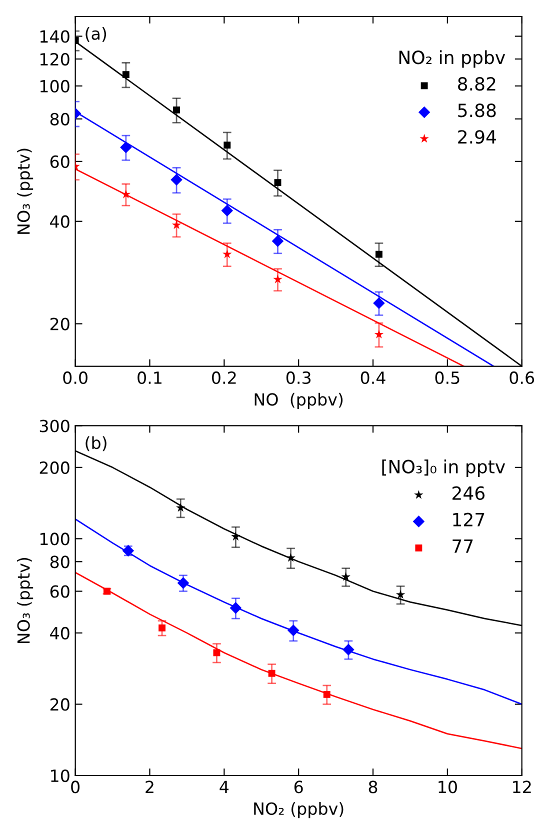 This screenshot has width=538, height=825. Describe the element at coordinates (522, 787) in the screenshot. I see `x-tick-label: 12` at that location.